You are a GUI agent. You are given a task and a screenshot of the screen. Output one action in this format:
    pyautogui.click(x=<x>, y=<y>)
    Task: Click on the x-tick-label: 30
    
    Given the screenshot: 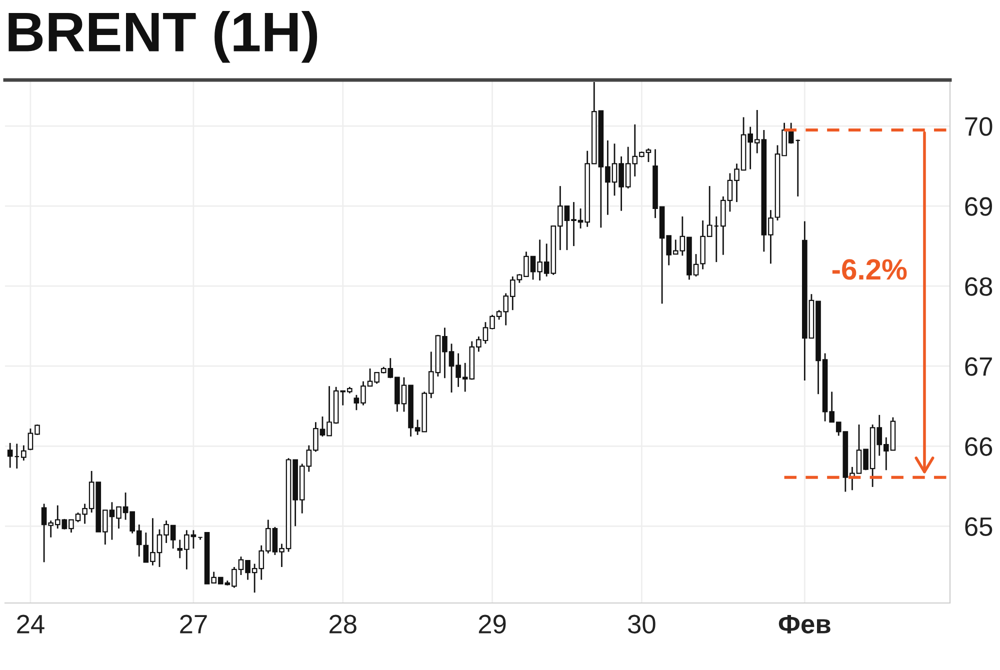 What is the action you would take?
    pyautogui.click(x=642, y=624)
    